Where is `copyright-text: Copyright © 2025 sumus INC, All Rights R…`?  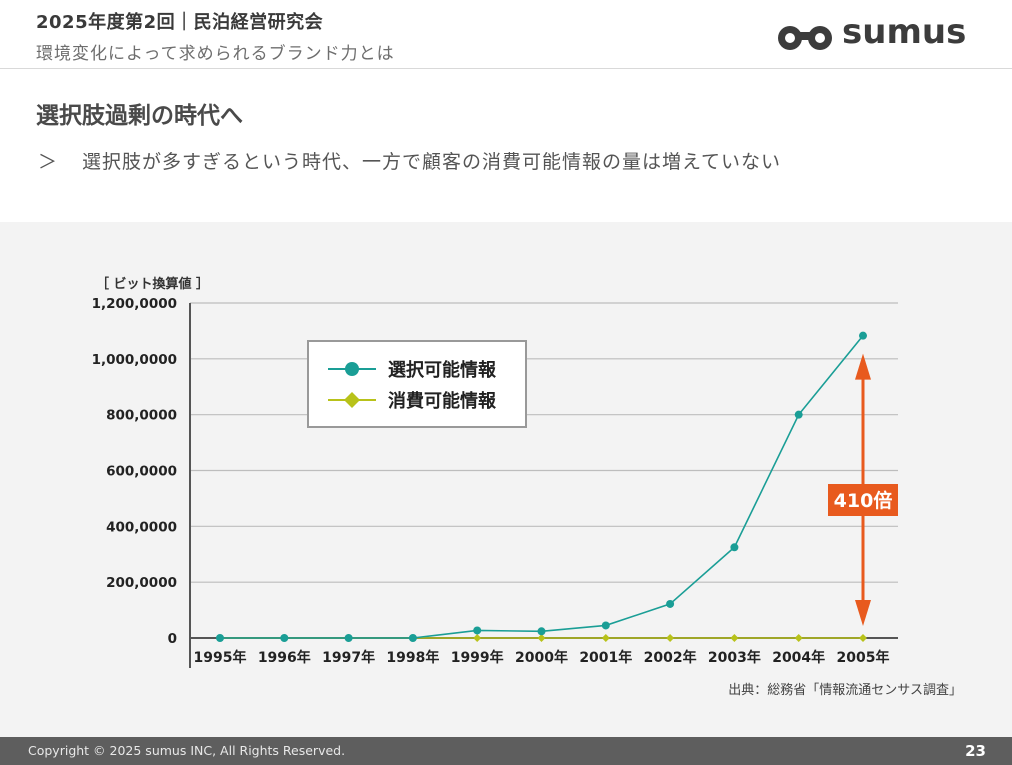
copyright-text: Copyright © 2025 sumus INC, All Rights R… is located at coordinates (187, 750).